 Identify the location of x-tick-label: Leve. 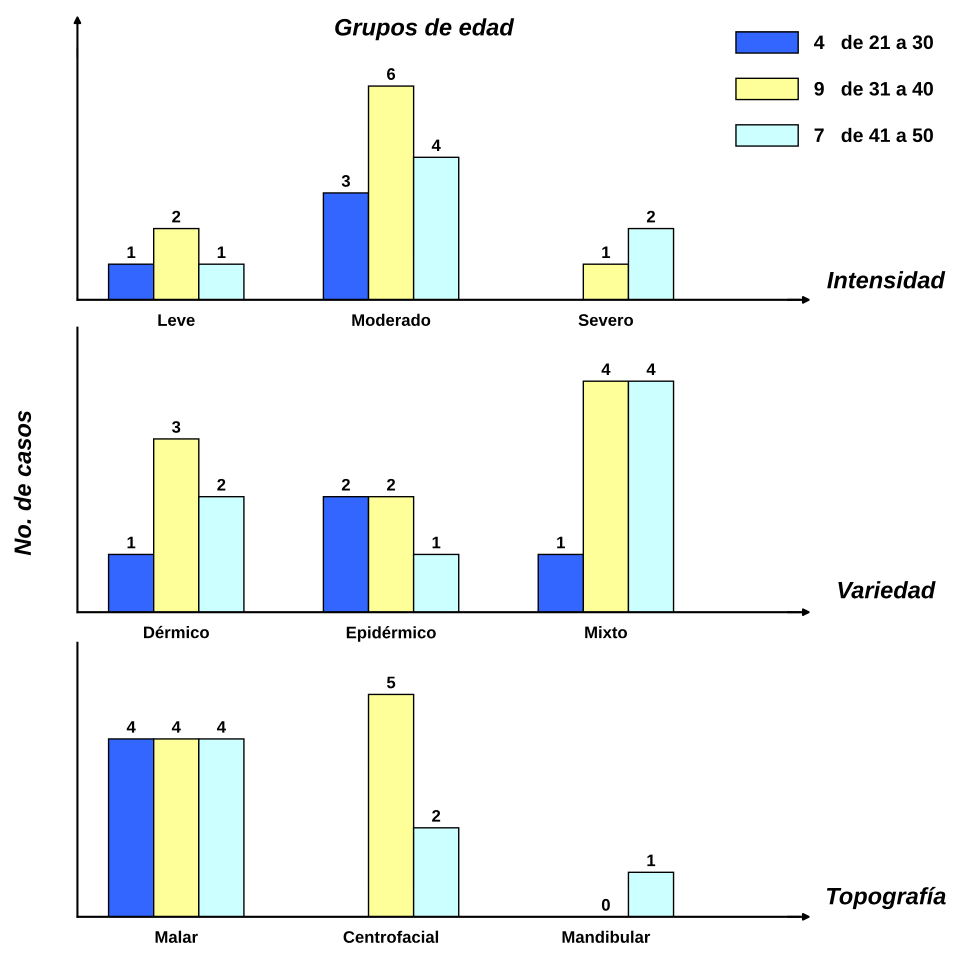
(176, 320).